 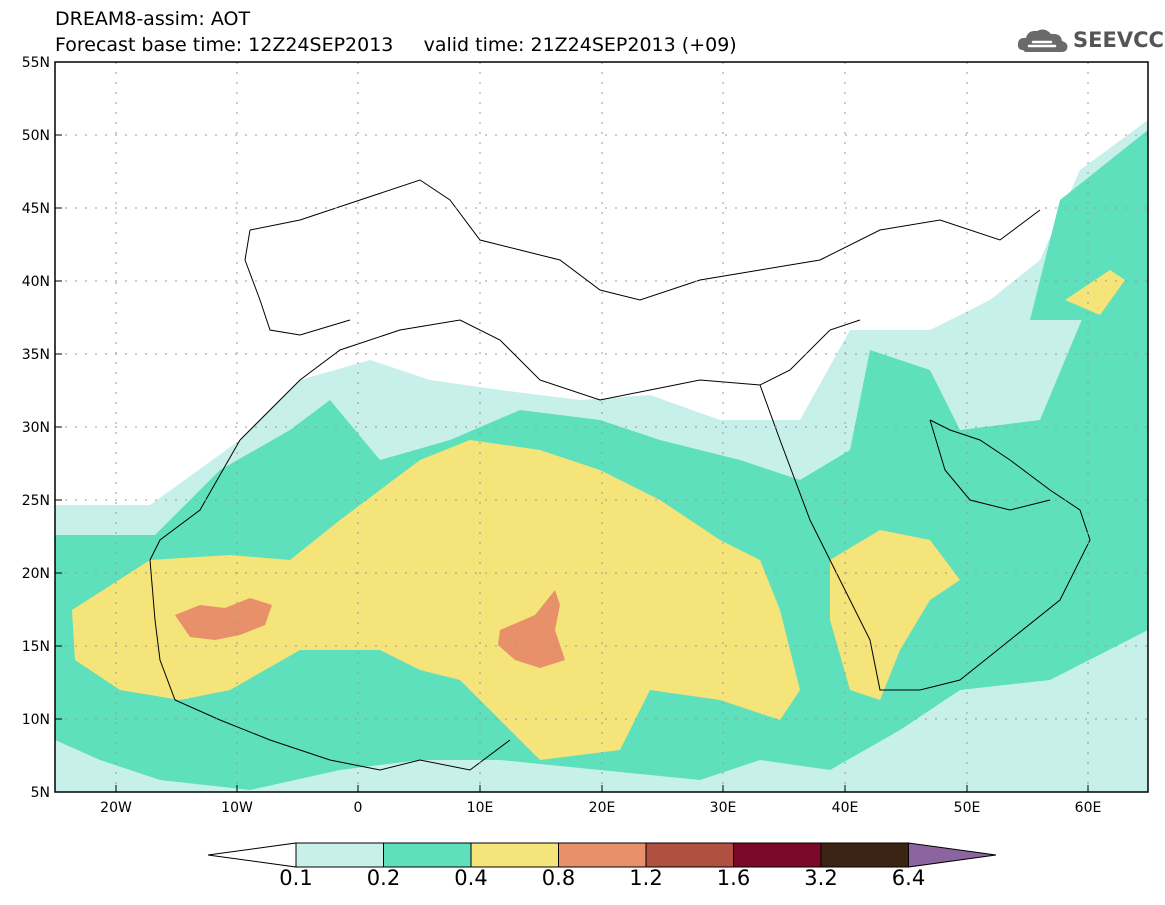 I want to click on lon-label: 20E, so click(x=602, y=808).